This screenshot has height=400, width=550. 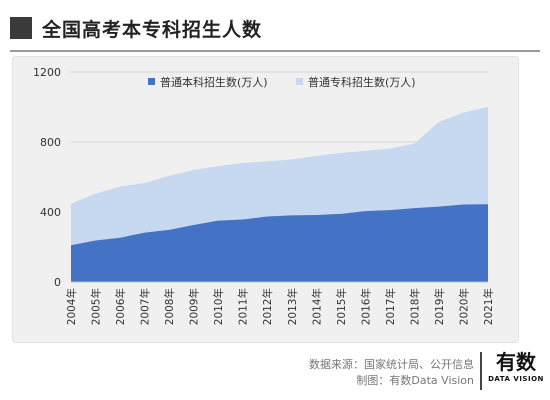 I want to click on x-tick-label: 2004年, so click(x=71, y=306).